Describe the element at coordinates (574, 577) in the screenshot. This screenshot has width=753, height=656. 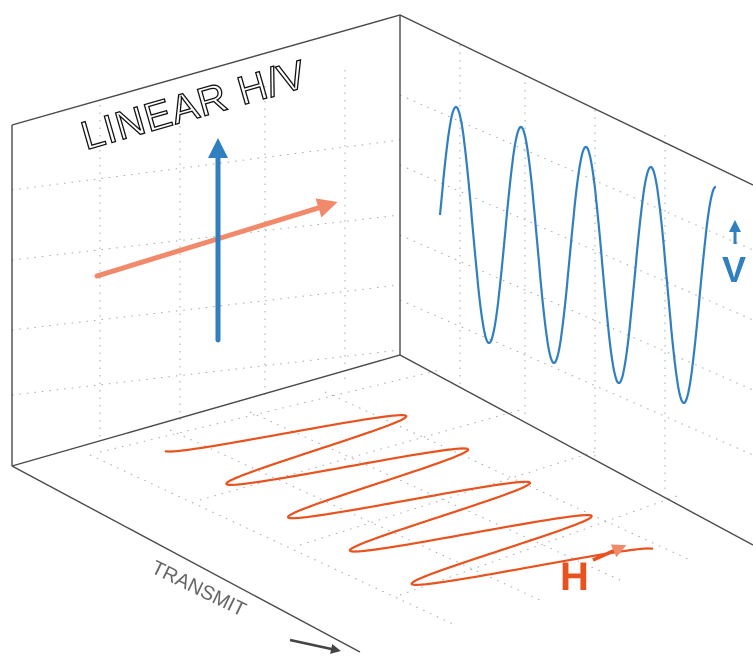
I see `horizontal-label: H` at that location.